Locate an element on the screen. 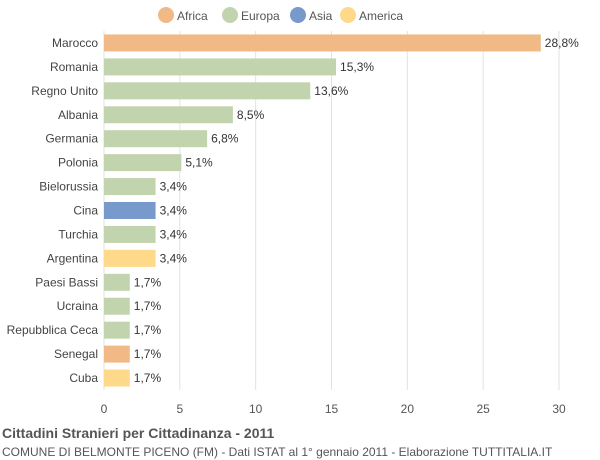  category-label: Bielorussia is located at coordinates (68, 187).